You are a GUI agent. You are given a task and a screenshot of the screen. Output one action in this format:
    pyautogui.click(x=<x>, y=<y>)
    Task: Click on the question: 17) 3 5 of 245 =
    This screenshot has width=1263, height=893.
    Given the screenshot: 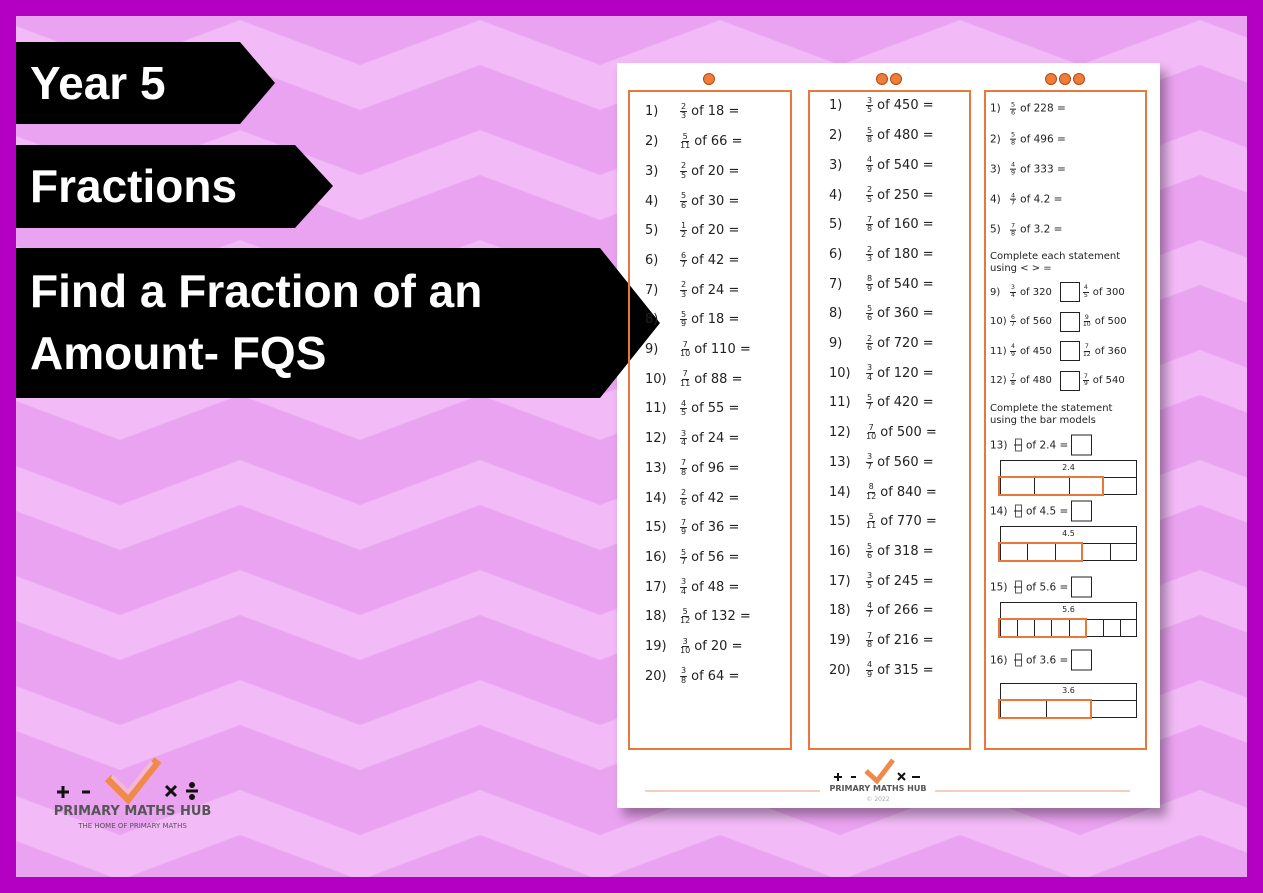 What is the action you would take?
    pyautogui.click(x=881, y=580)
    